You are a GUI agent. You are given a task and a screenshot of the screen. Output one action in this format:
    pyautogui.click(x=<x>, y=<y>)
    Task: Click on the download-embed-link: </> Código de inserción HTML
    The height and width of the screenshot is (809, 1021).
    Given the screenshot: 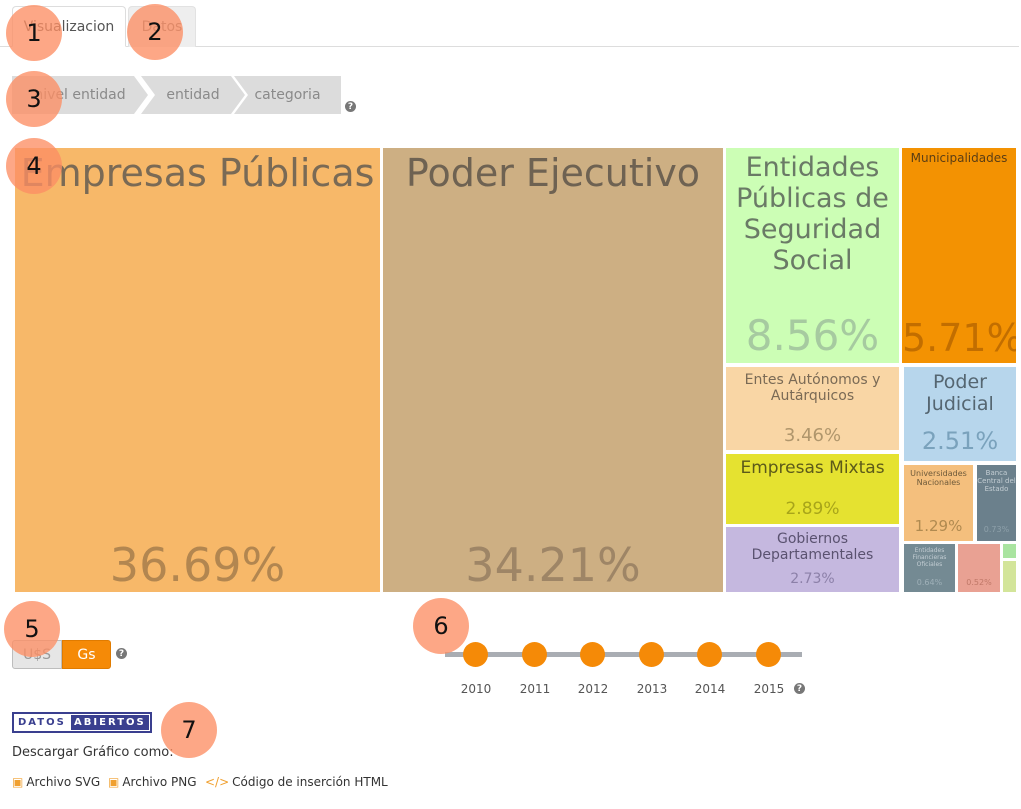 What is the action you would take?
    pyautogui.click(x=296, y=782)
    